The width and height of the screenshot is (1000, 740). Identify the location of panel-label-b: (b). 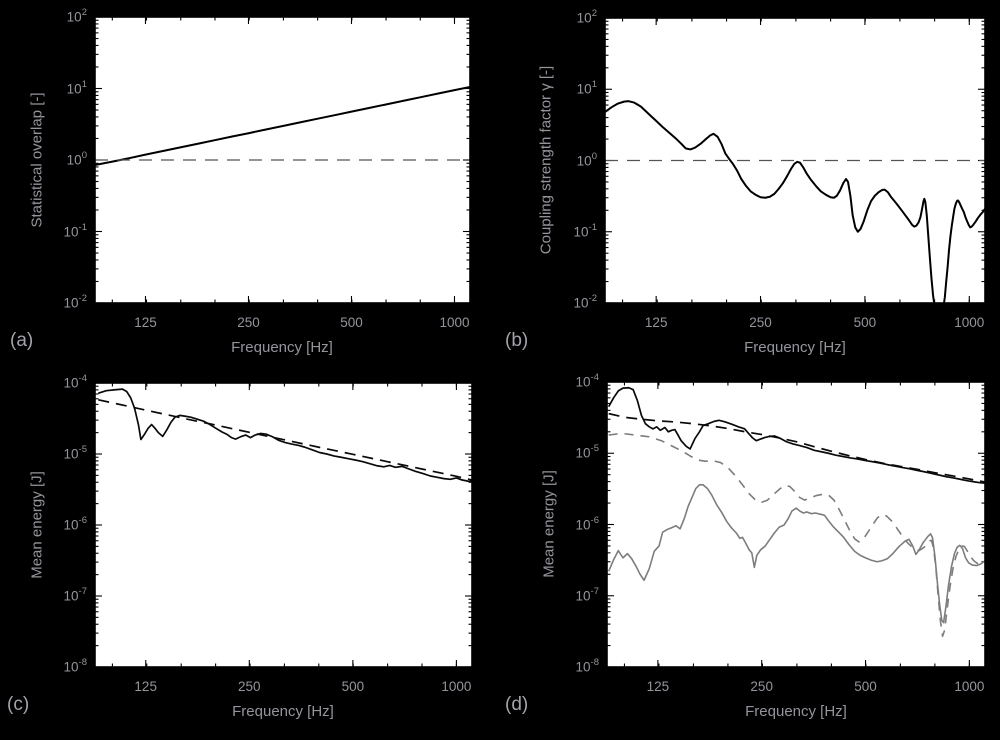
(517, 340).